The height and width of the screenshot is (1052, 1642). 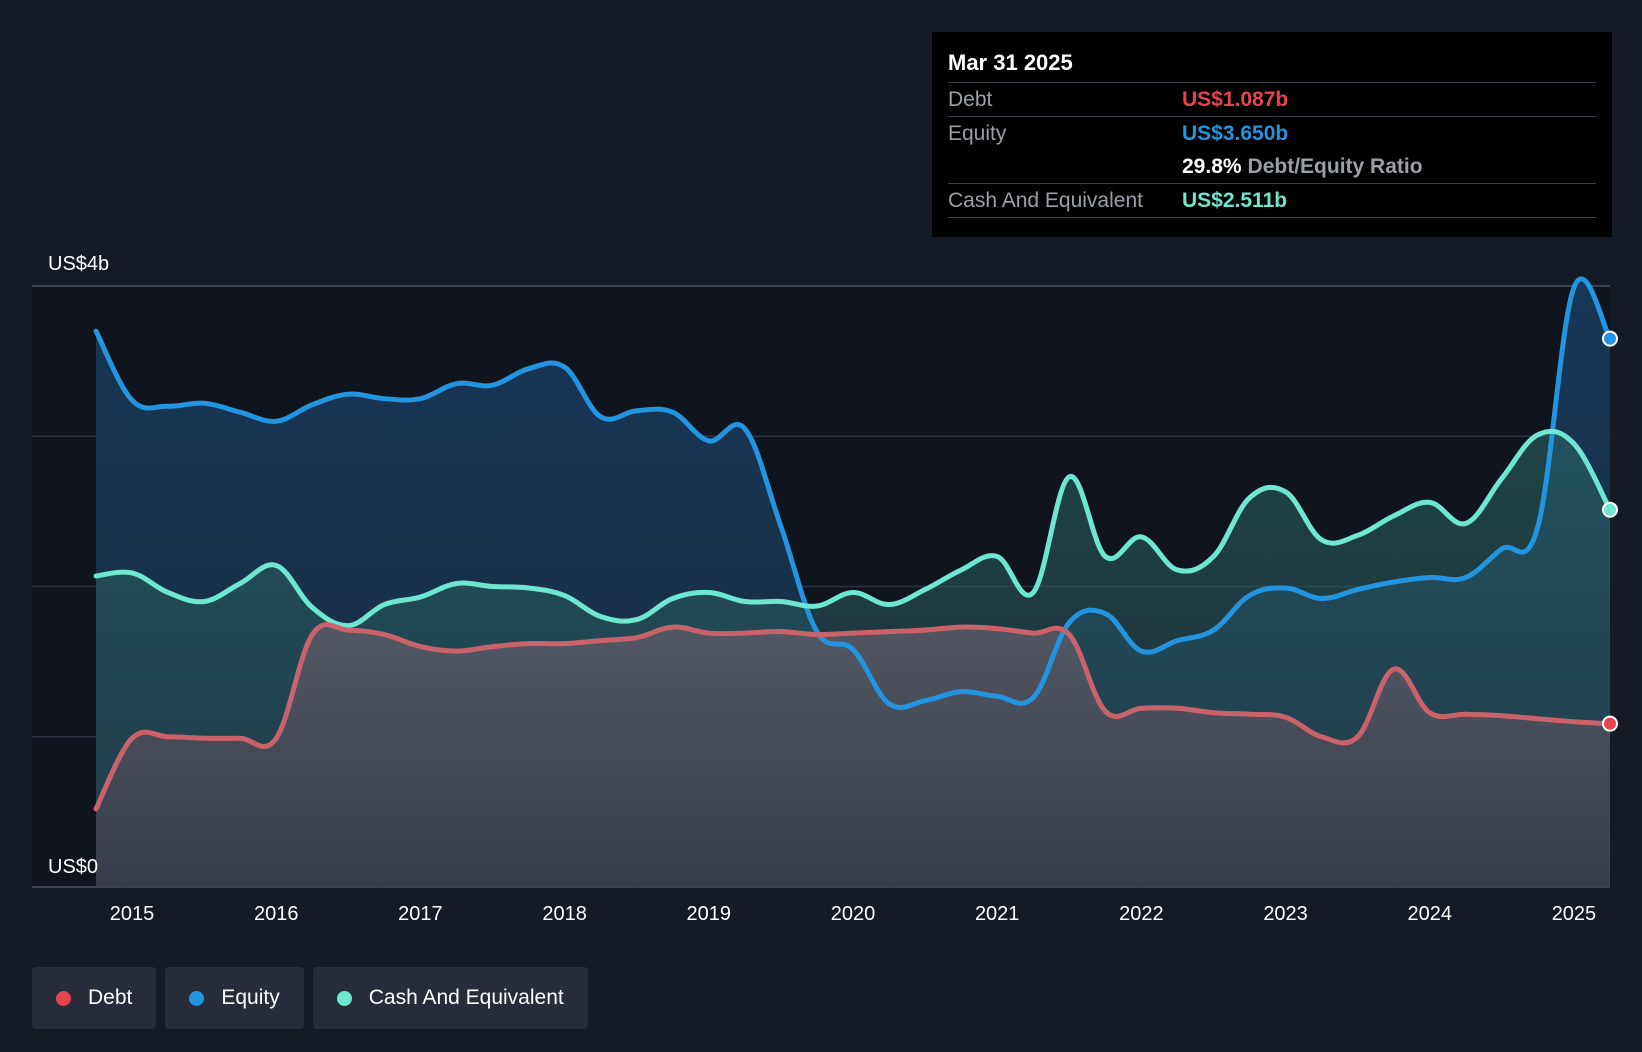 What do you see at coordinates (1430, 914) in the screenshot?
I see `x-tick-label: 2024` at bounding box center [1430, 914].